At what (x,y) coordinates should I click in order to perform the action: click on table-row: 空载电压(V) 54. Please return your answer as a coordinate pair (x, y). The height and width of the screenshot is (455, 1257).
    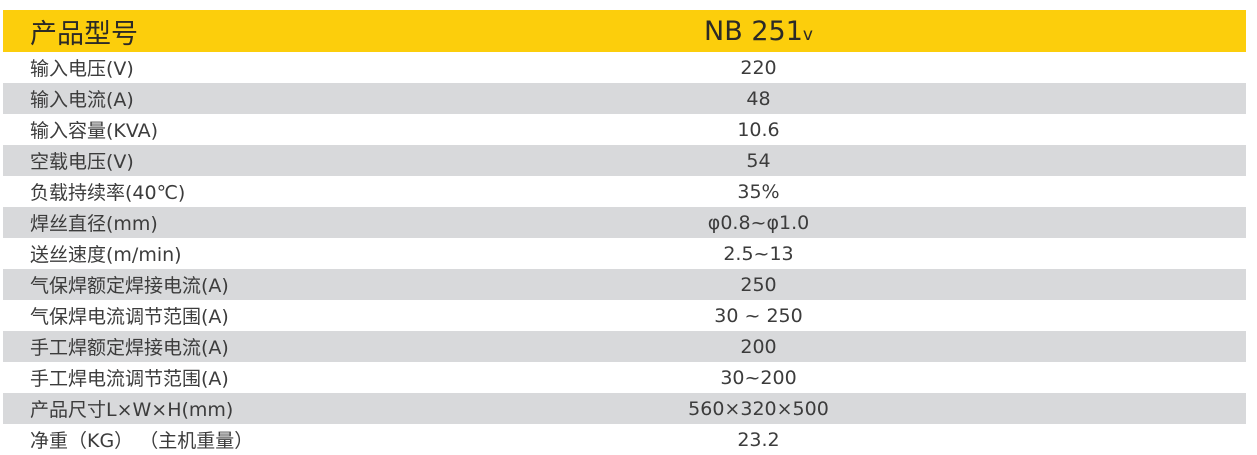
    Looking at the image, I should click on (624, 160).